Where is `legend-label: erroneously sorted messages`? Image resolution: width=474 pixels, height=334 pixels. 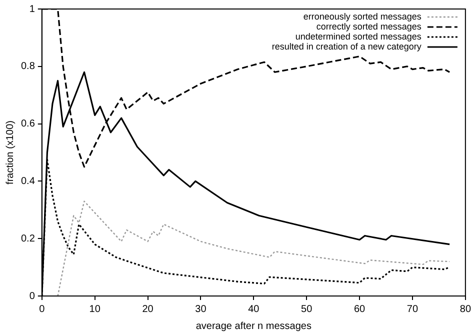 legend-label: erroneously sorted messages is located at coordinates (362, 16).